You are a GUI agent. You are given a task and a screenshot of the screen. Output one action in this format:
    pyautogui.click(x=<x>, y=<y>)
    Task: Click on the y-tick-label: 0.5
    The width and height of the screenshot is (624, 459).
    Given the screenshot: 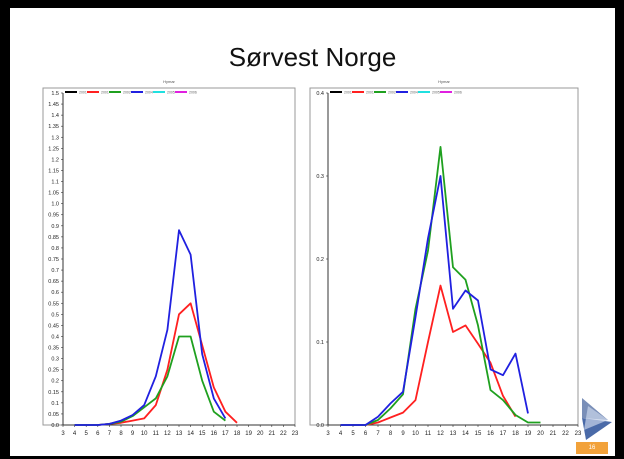 What is the action you would take?
    pyautogui.click(x=55, y=315)
    